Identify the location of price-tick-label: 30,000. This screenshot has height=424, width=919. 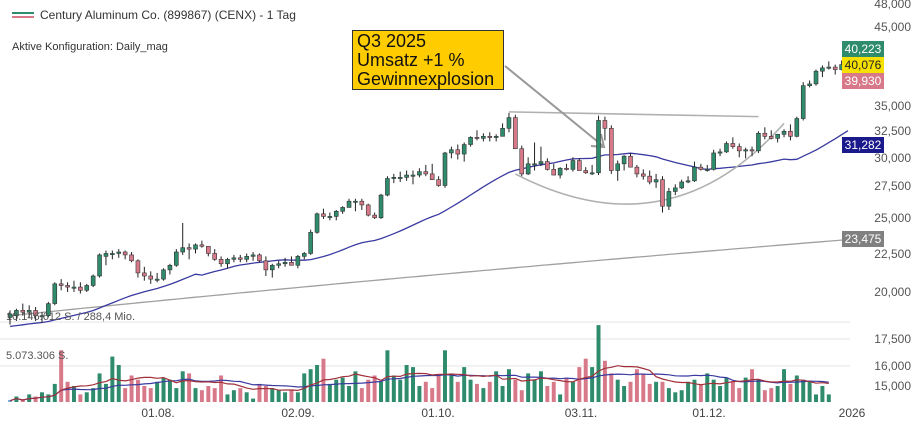
(892, 158).